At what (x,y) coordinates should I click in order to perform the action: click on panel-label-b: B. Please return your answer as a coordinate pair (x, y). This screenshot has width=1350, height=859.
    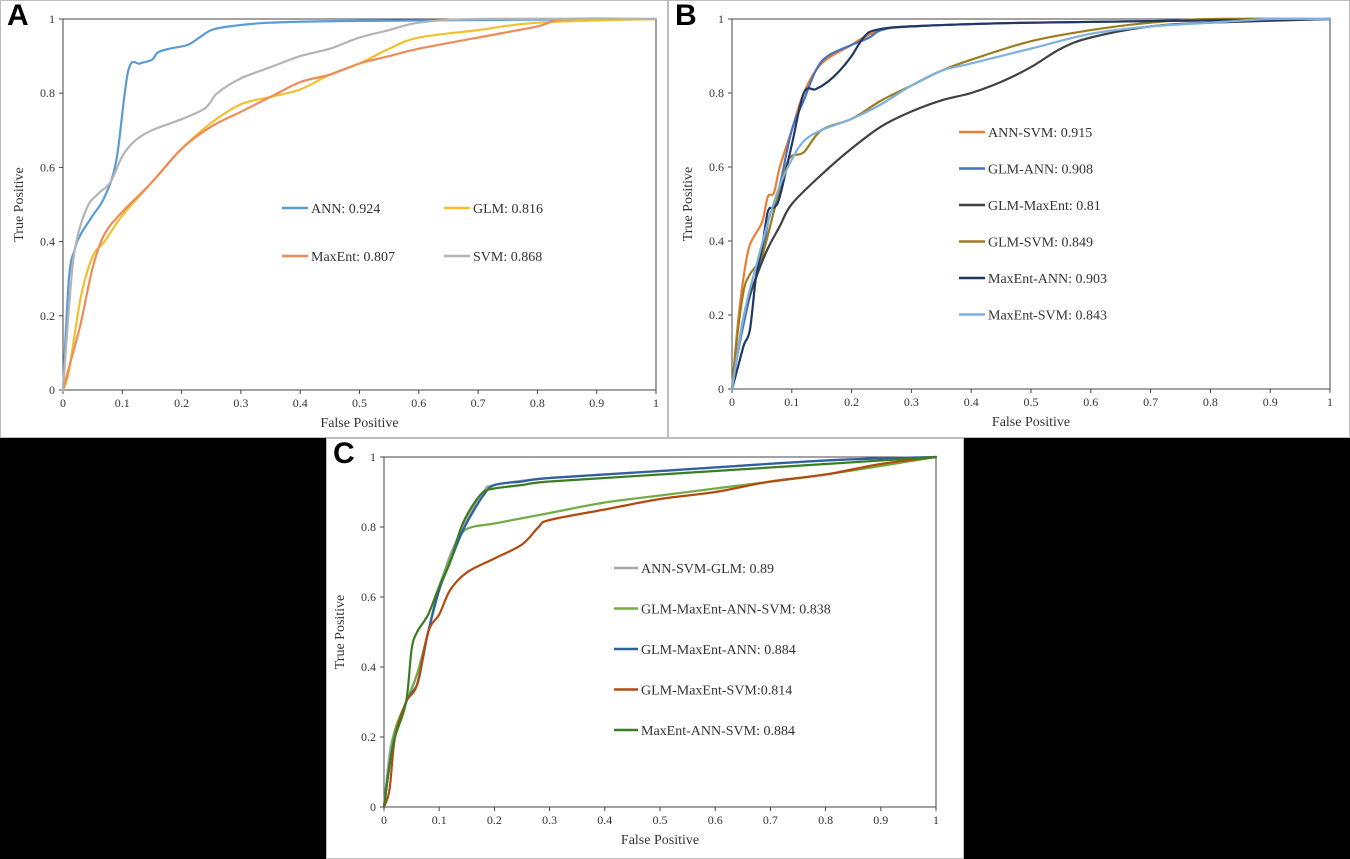
    Looking at the image, I should click on (686, 16).